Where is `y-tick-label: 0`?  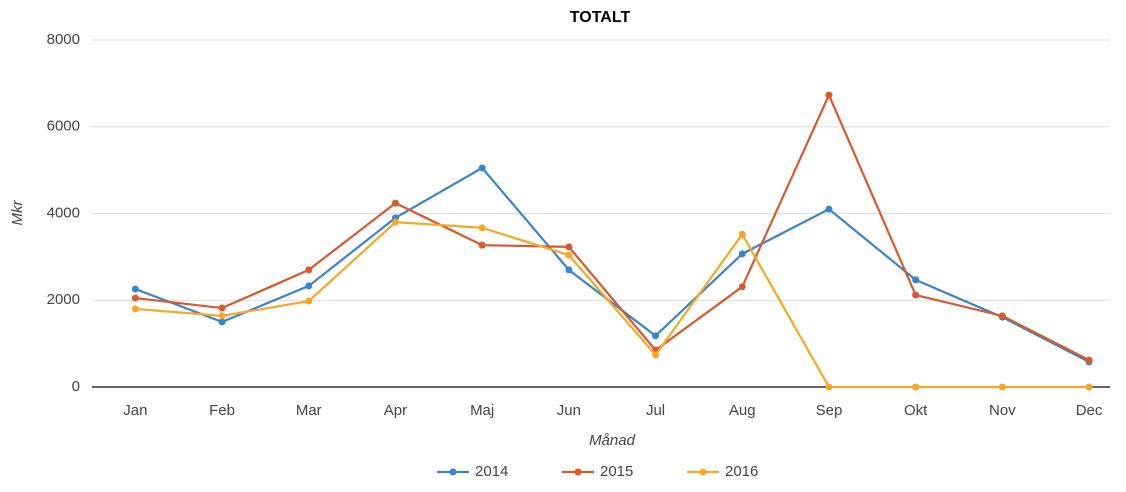
y-tick-label: 0 is located at coordinates (76, 386).